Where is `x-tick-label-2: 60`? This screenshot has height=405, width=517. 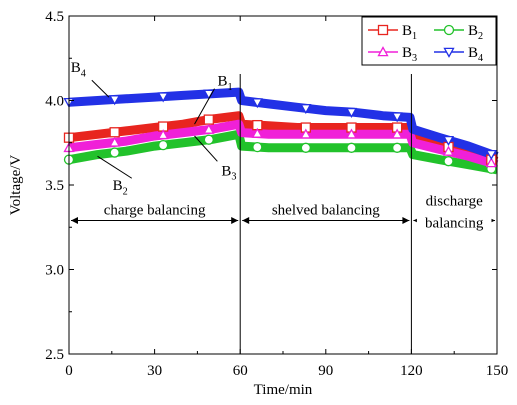 x-tick-label-2: 60 is located at coordinates (240, 371).